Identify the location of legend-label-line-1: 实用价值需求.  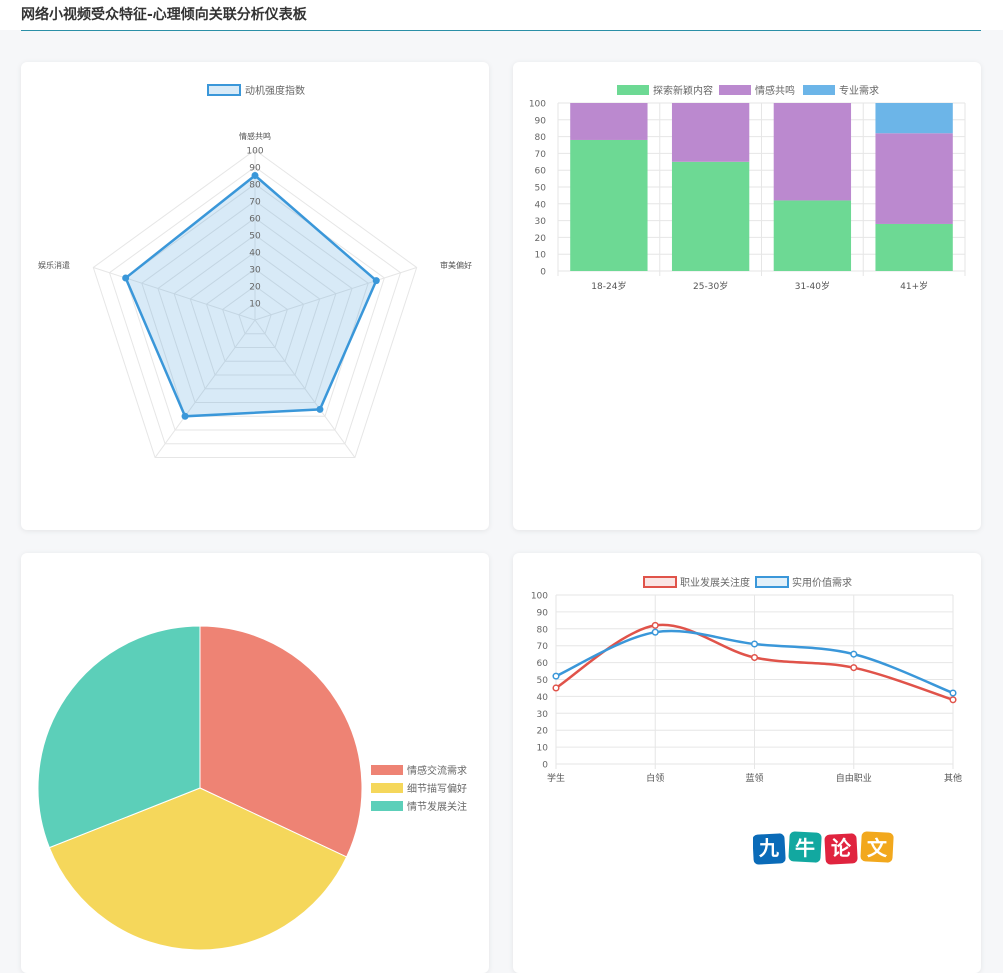
(822, 582).